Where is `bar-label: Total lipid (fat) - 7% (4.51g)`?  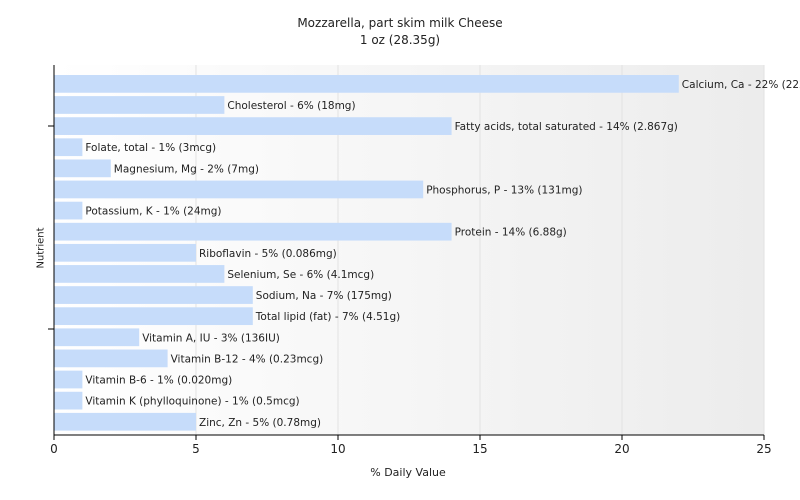 bar-label: Total lipid (fat) - 7% (4.51g) is located at coordinates (327, 317).